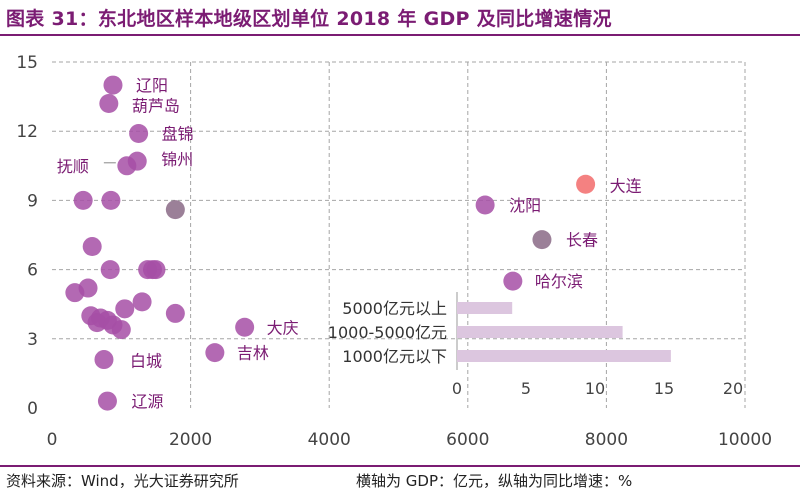 Image resolution: width=800 pixels, height=498 pixels. What do you see at coordinates (73, 166) in the screenshot?
I see `point-label: 抚顺` at bounding box center [73, 166].